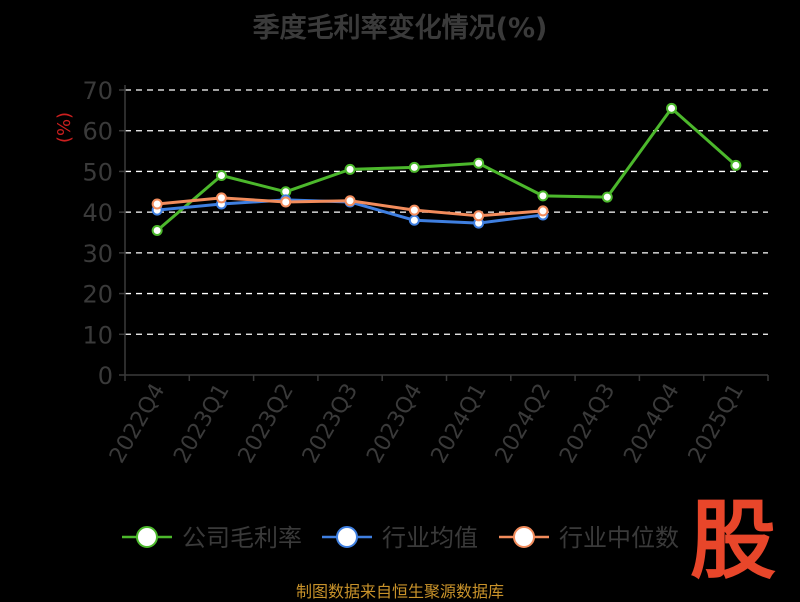  Describe the element at coordinates (651, 424) in the screenshot. I see `x-tick-label: 2024Q4` at that location.